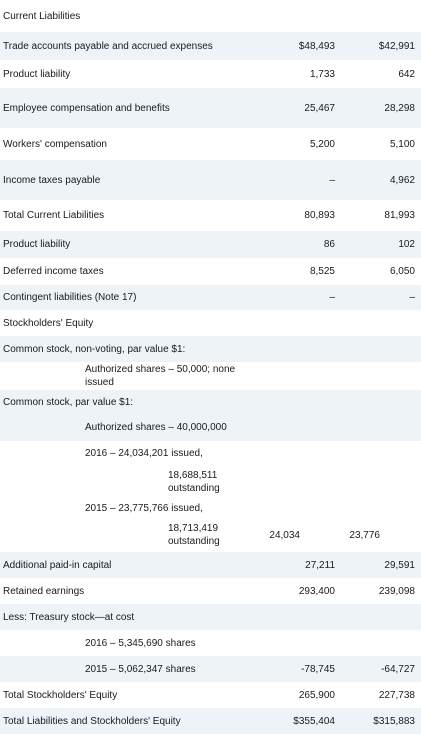 The height and width of the screenshot is (734, 421). I want to click on table-row: Retained earnings 293,400 239,098, so click(210, 591).